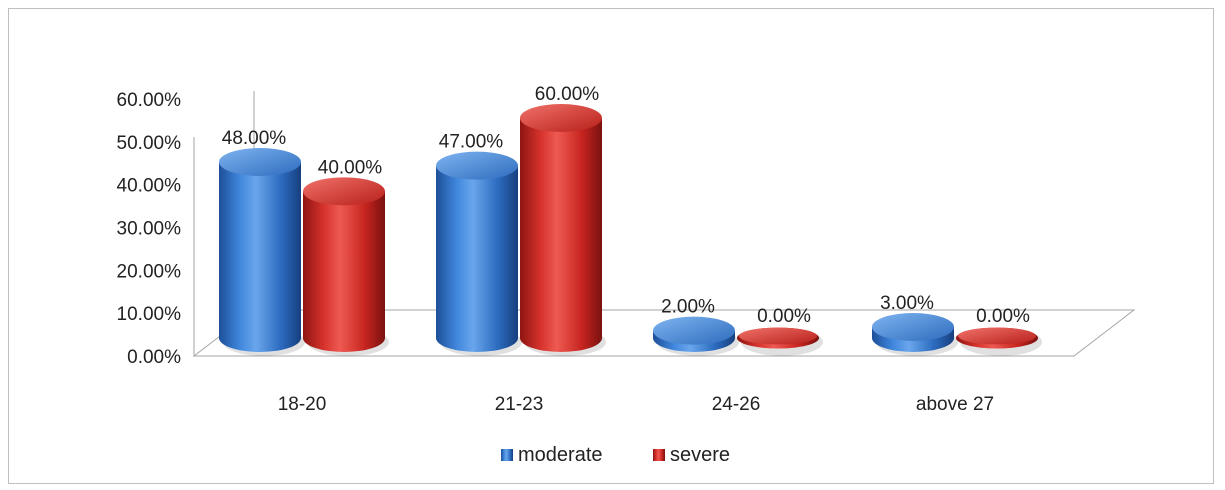 Image resolution: width=1225 pixels, height=490 pixels. Describe the element at coordinates (955, 404) in the screenshot. I see `x-tick-label: above 27` at that location.